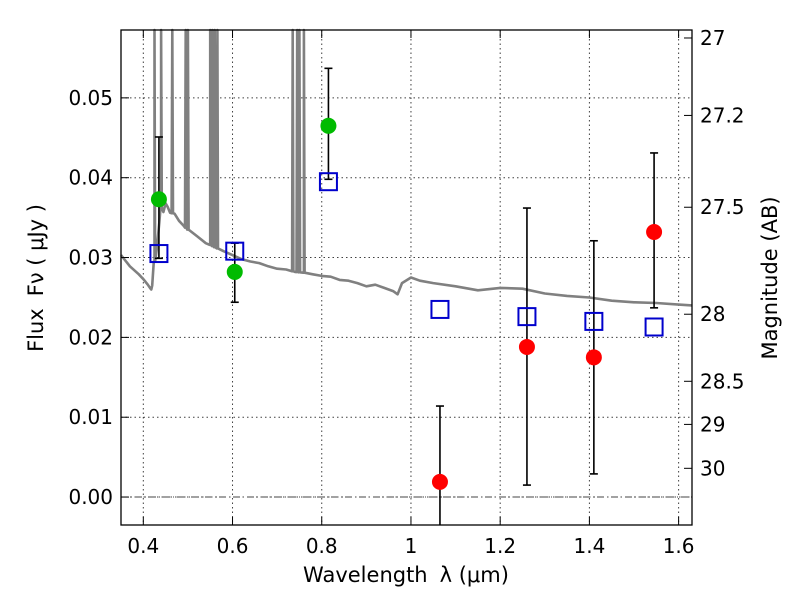  What do you see at coordinates (90, 417) in the screenshot?
I see `y-tick-label: 0.01` at bounding box center [90, 417].